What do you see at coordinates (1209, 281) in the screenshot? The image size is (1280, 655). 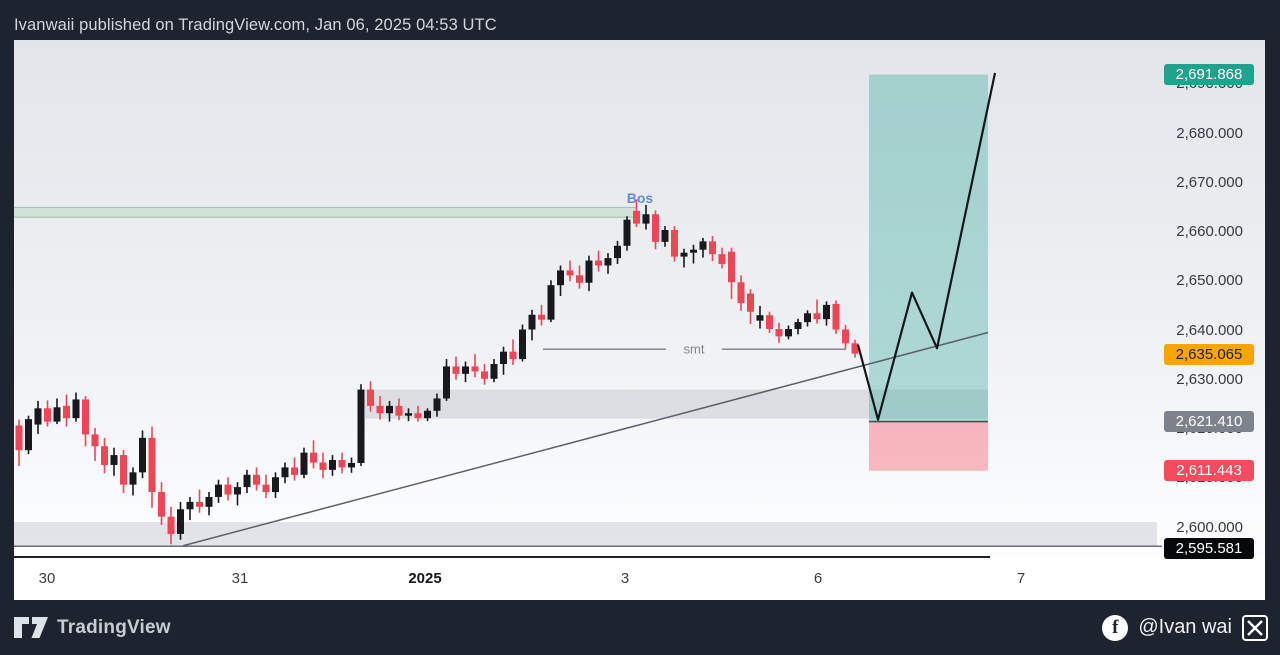 I see `price-tick-label: 2,650.000` at bounding box center [1209, 281].